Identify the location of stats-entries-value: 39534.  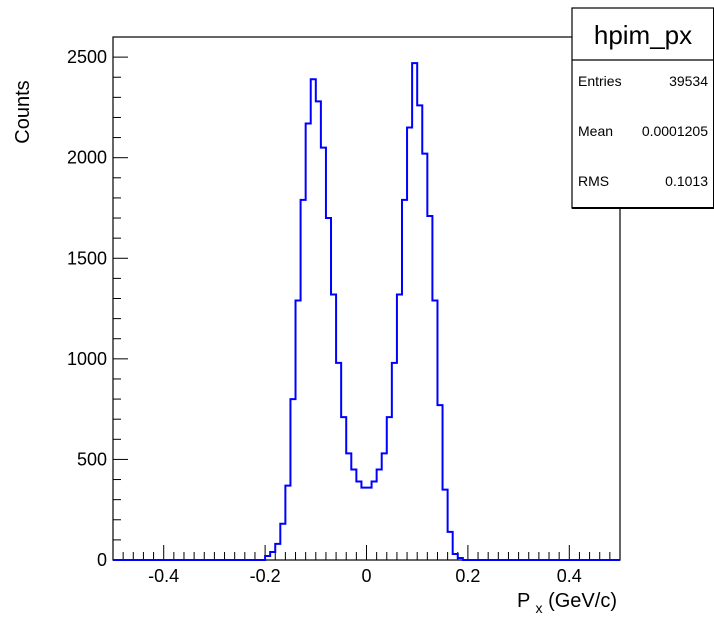
(688, 81).